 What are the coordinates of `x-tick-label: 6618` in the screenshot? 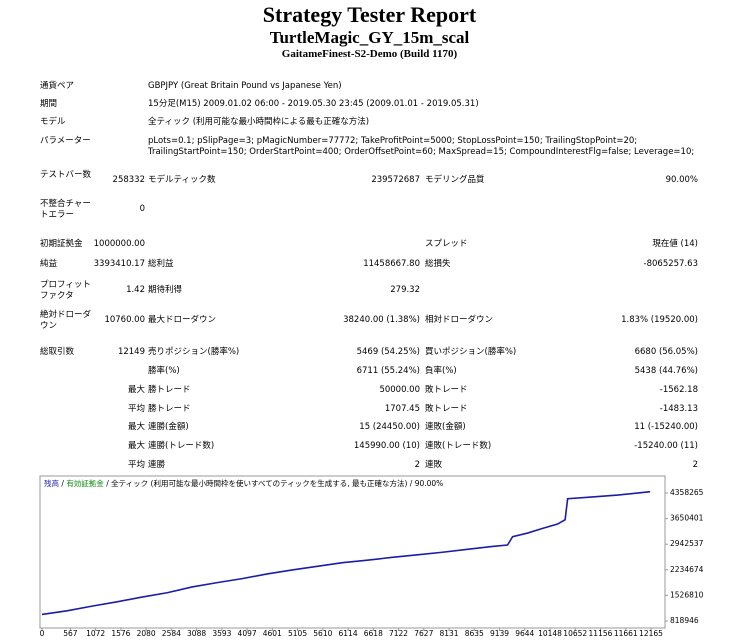 It's located at (373, 633).